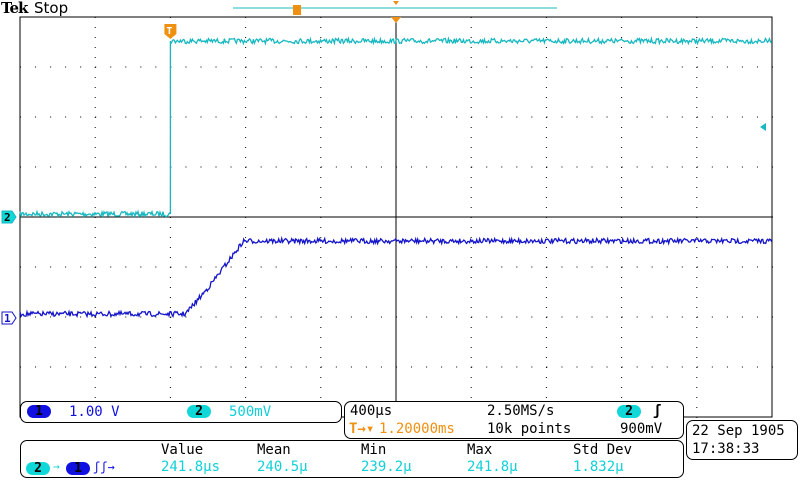  Describe the element at coordinates (39, 411) in the screenshot. I see `ch1-badge: 1` at that location.